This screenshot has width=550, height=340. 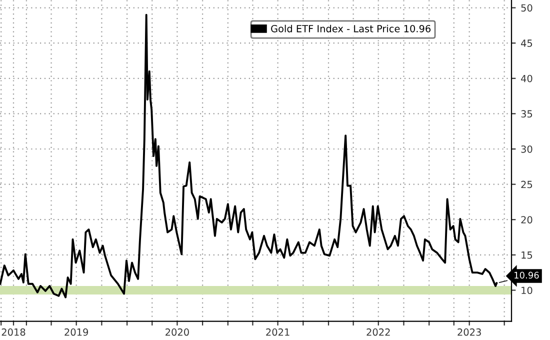 I want to click on annotation: 10.96, so click(x=526, y=275).